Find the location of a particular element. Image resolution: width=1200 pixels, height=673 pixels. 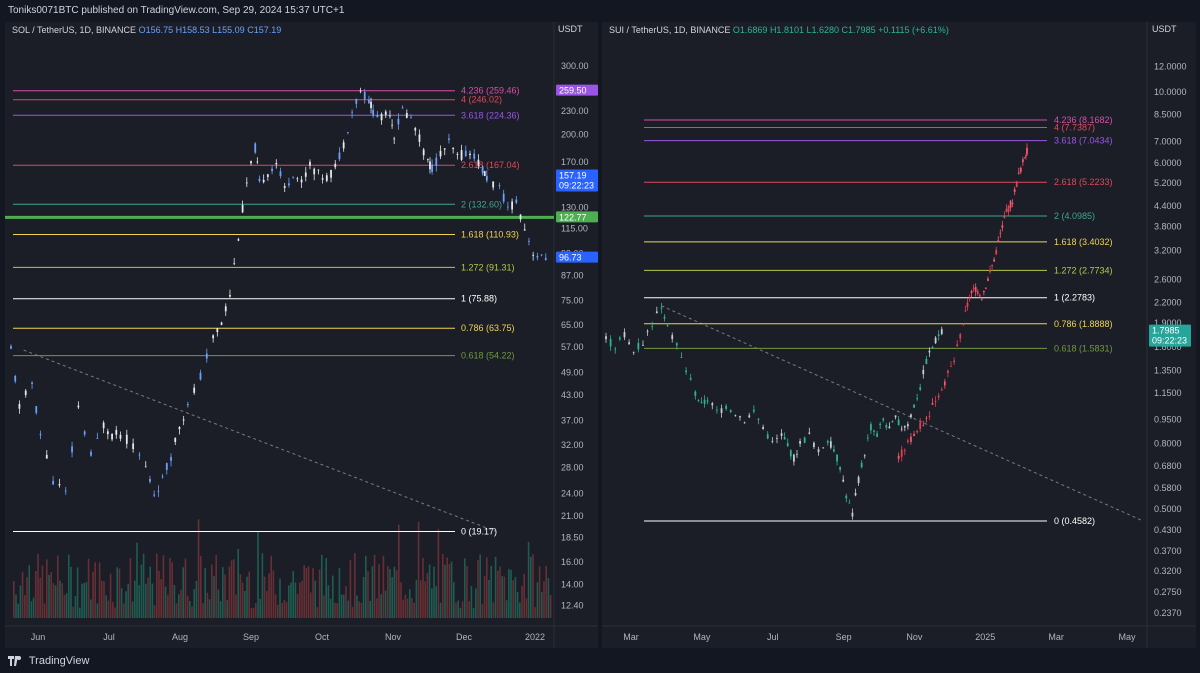

sol-price-tag-time: 09:22:23 is located at coordinates (576, 185).